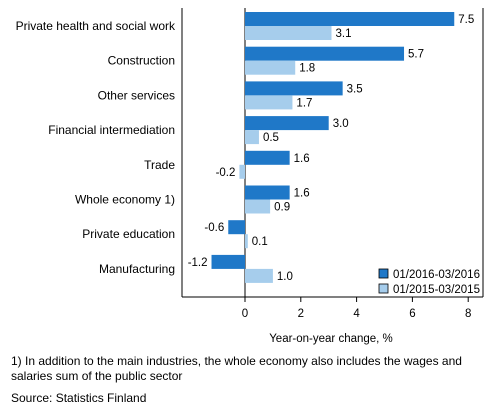 This screenshot has height=416, width=493. What do you see at coordinates (79, 398) in the screenshot?
I see `source-note: Source: Statistics Finland` at bounding box center [79, 398].